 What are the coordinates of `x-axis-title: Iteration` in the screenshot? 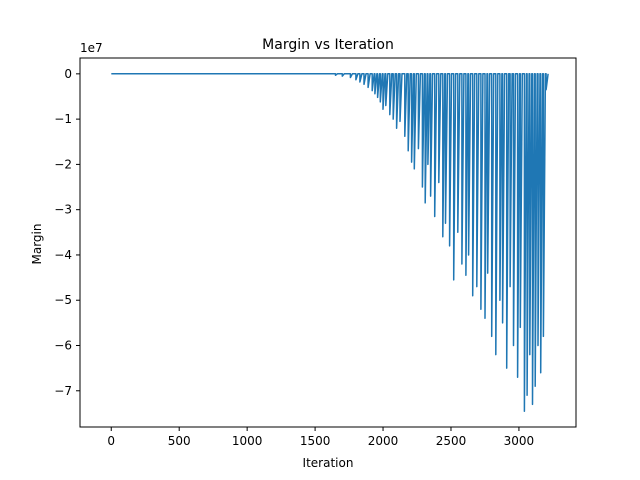 It's located at (328, 463).